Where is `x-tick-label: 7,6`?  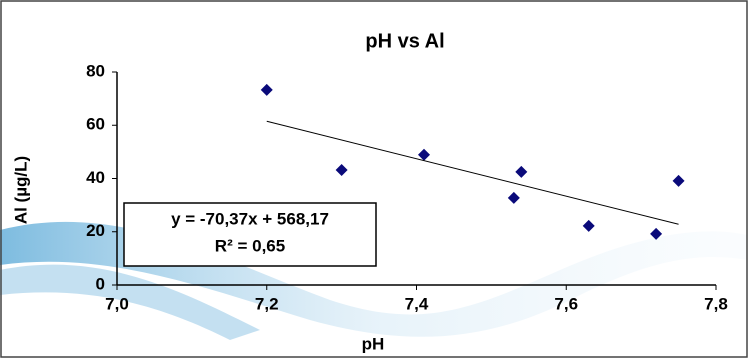
x-tick-label: 7,6 is located at coordinates (566, 303).